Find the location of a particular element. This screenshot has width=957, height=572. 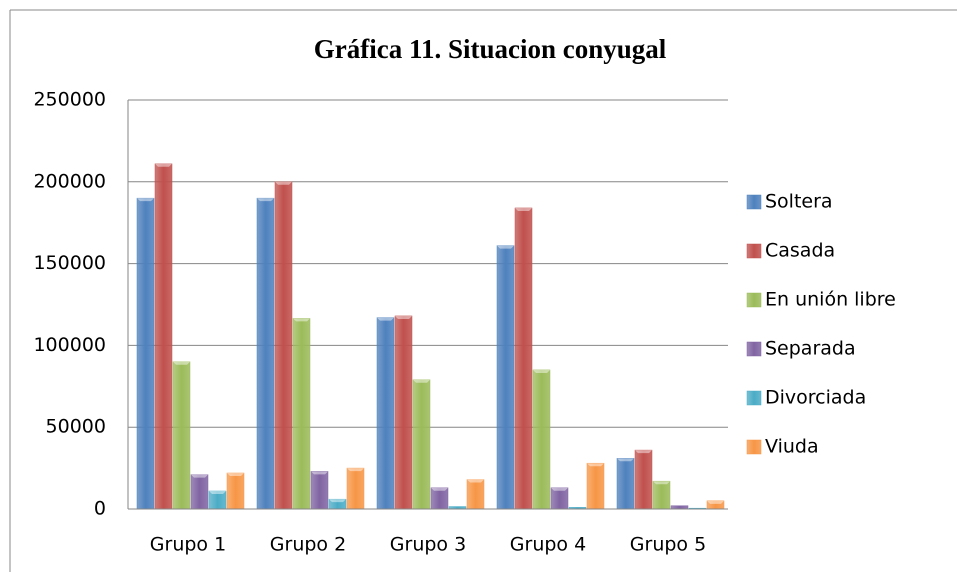

x-tick-label: Grupo 5 is located at coordinates (668, 545).